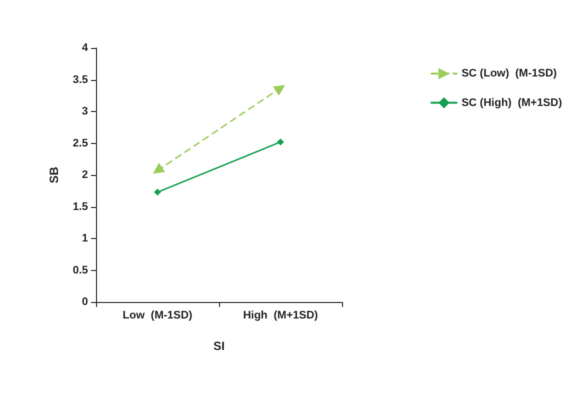  Describe the element at coordinates (511, 102) in the screenshot. I see `legend-label: SC (High) (M+1SD)` at that location.